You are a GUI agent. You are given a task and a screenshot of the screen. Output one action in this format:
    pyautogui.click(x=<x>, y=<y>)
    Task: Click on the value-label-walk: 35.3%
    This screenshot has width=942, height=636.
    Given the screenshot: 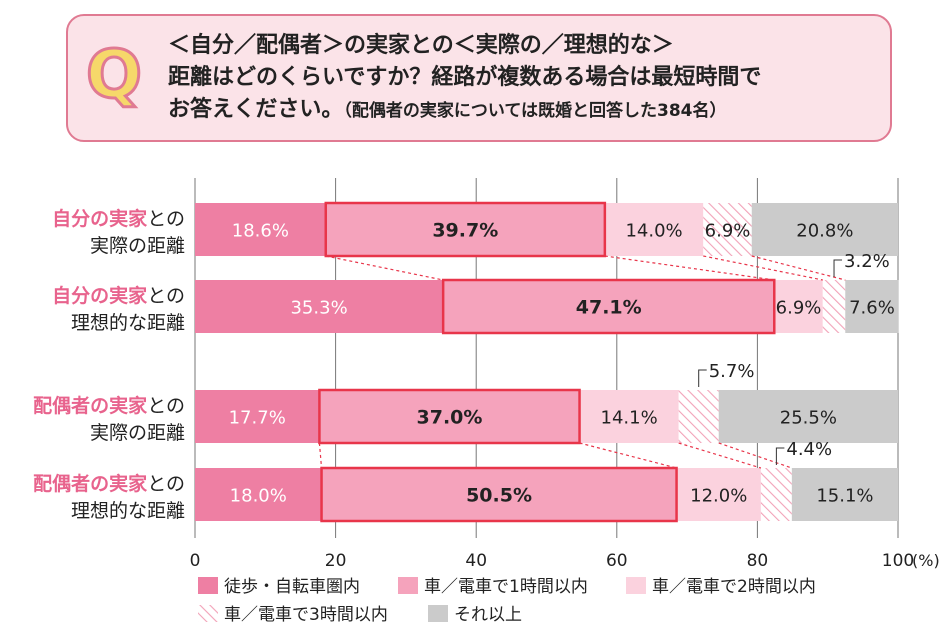 What is the action you would take?
    pyautogui.click(x=318, y=308)
    